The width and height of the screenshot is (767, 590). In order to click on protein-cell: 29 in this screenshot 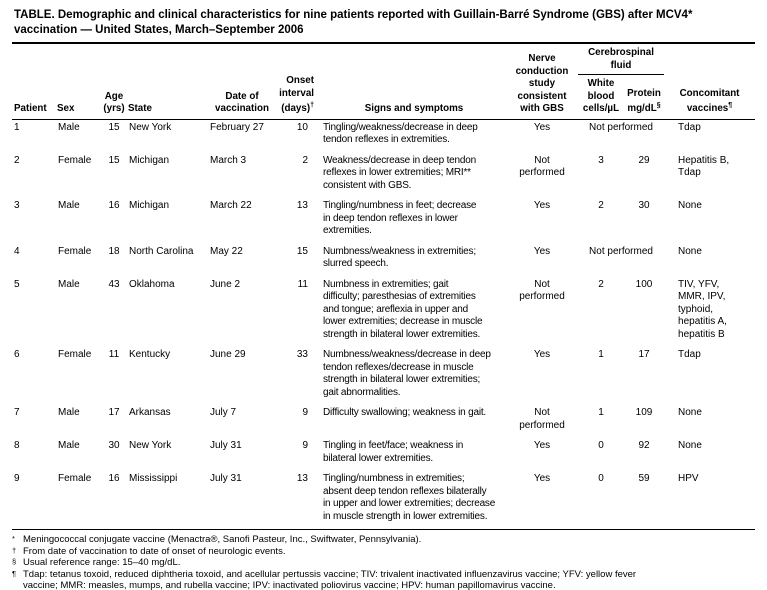, I will do `click(644, 160)`.